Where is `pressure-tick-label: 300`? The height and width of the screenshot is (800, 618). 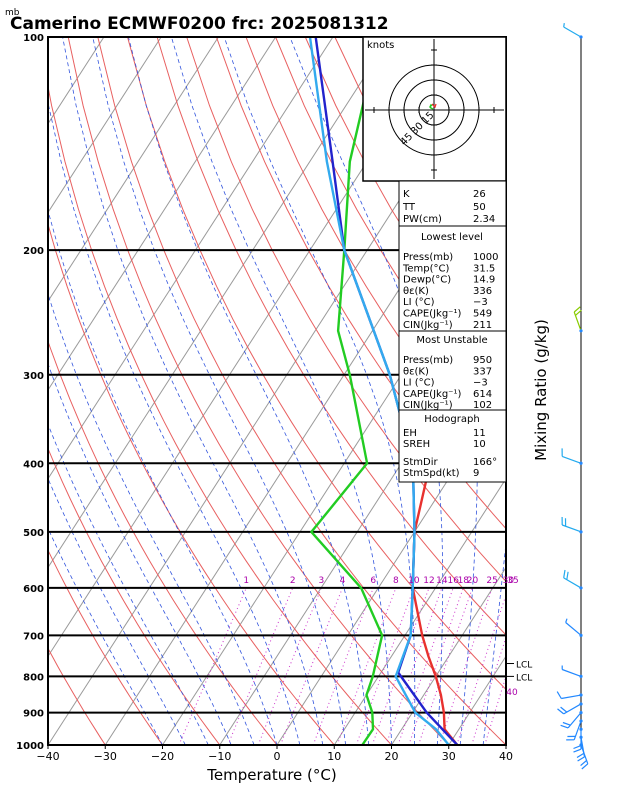 pressure-tick-label: 300 is located at coordinates (33, 376).